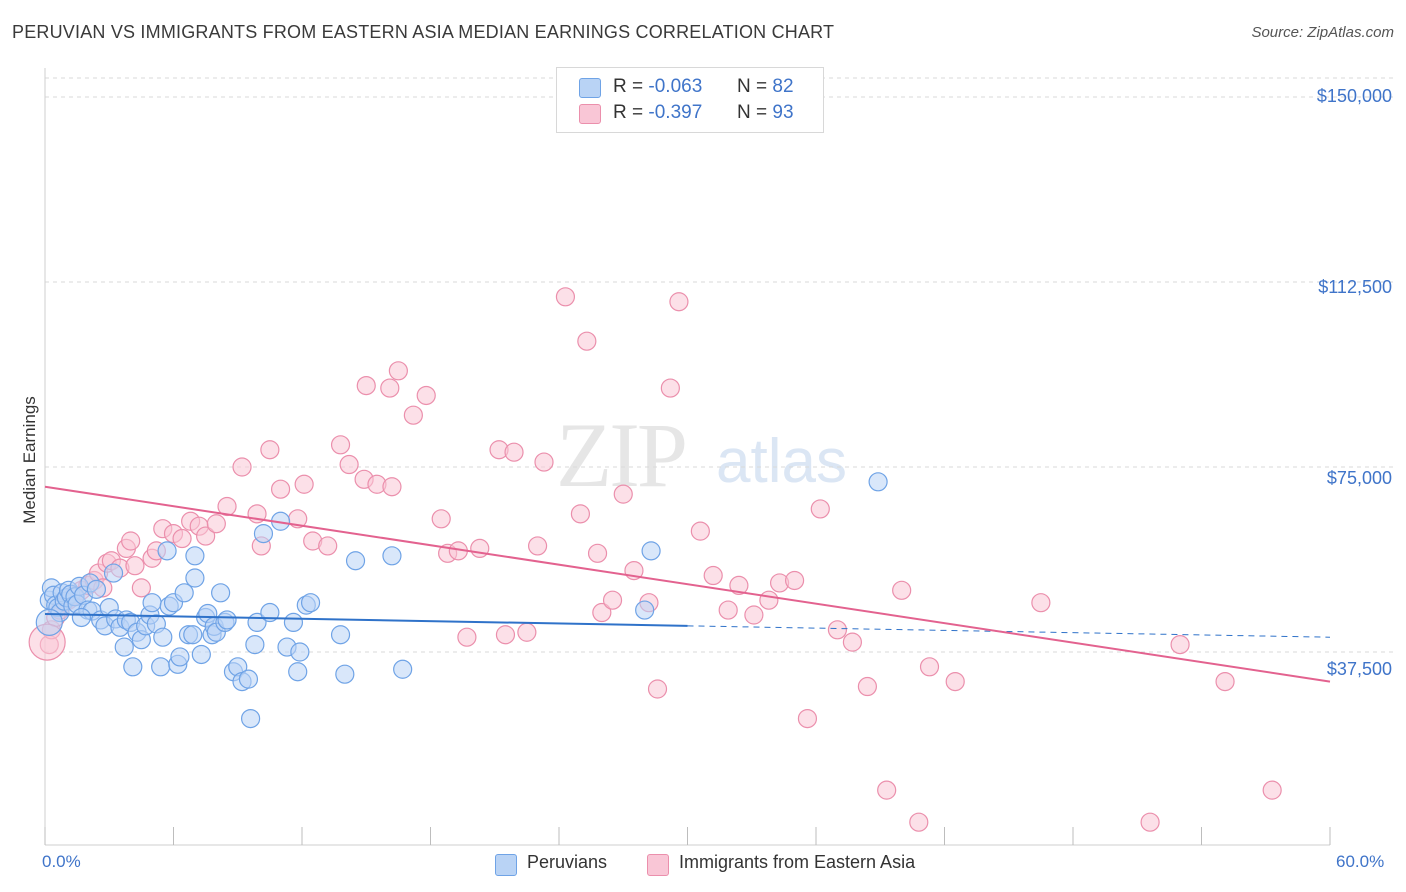 This screenshot has width=1406, height=892. Describe the element at coordinates (61, 861) in the screenshot. I see `x-tick-label-min: 0.0%` at that location.